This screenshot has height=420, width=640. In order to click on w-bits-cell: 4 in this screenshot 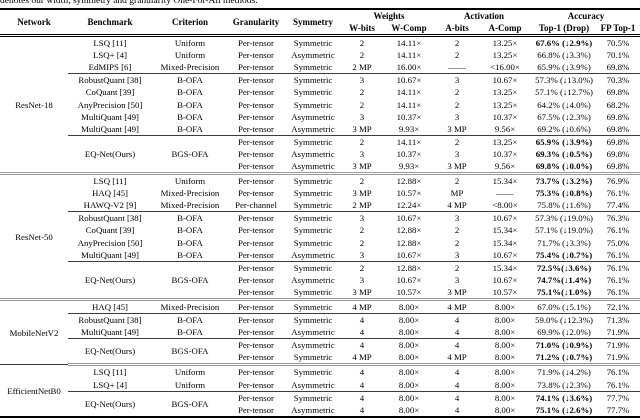, I will do `click(362, 410)`.